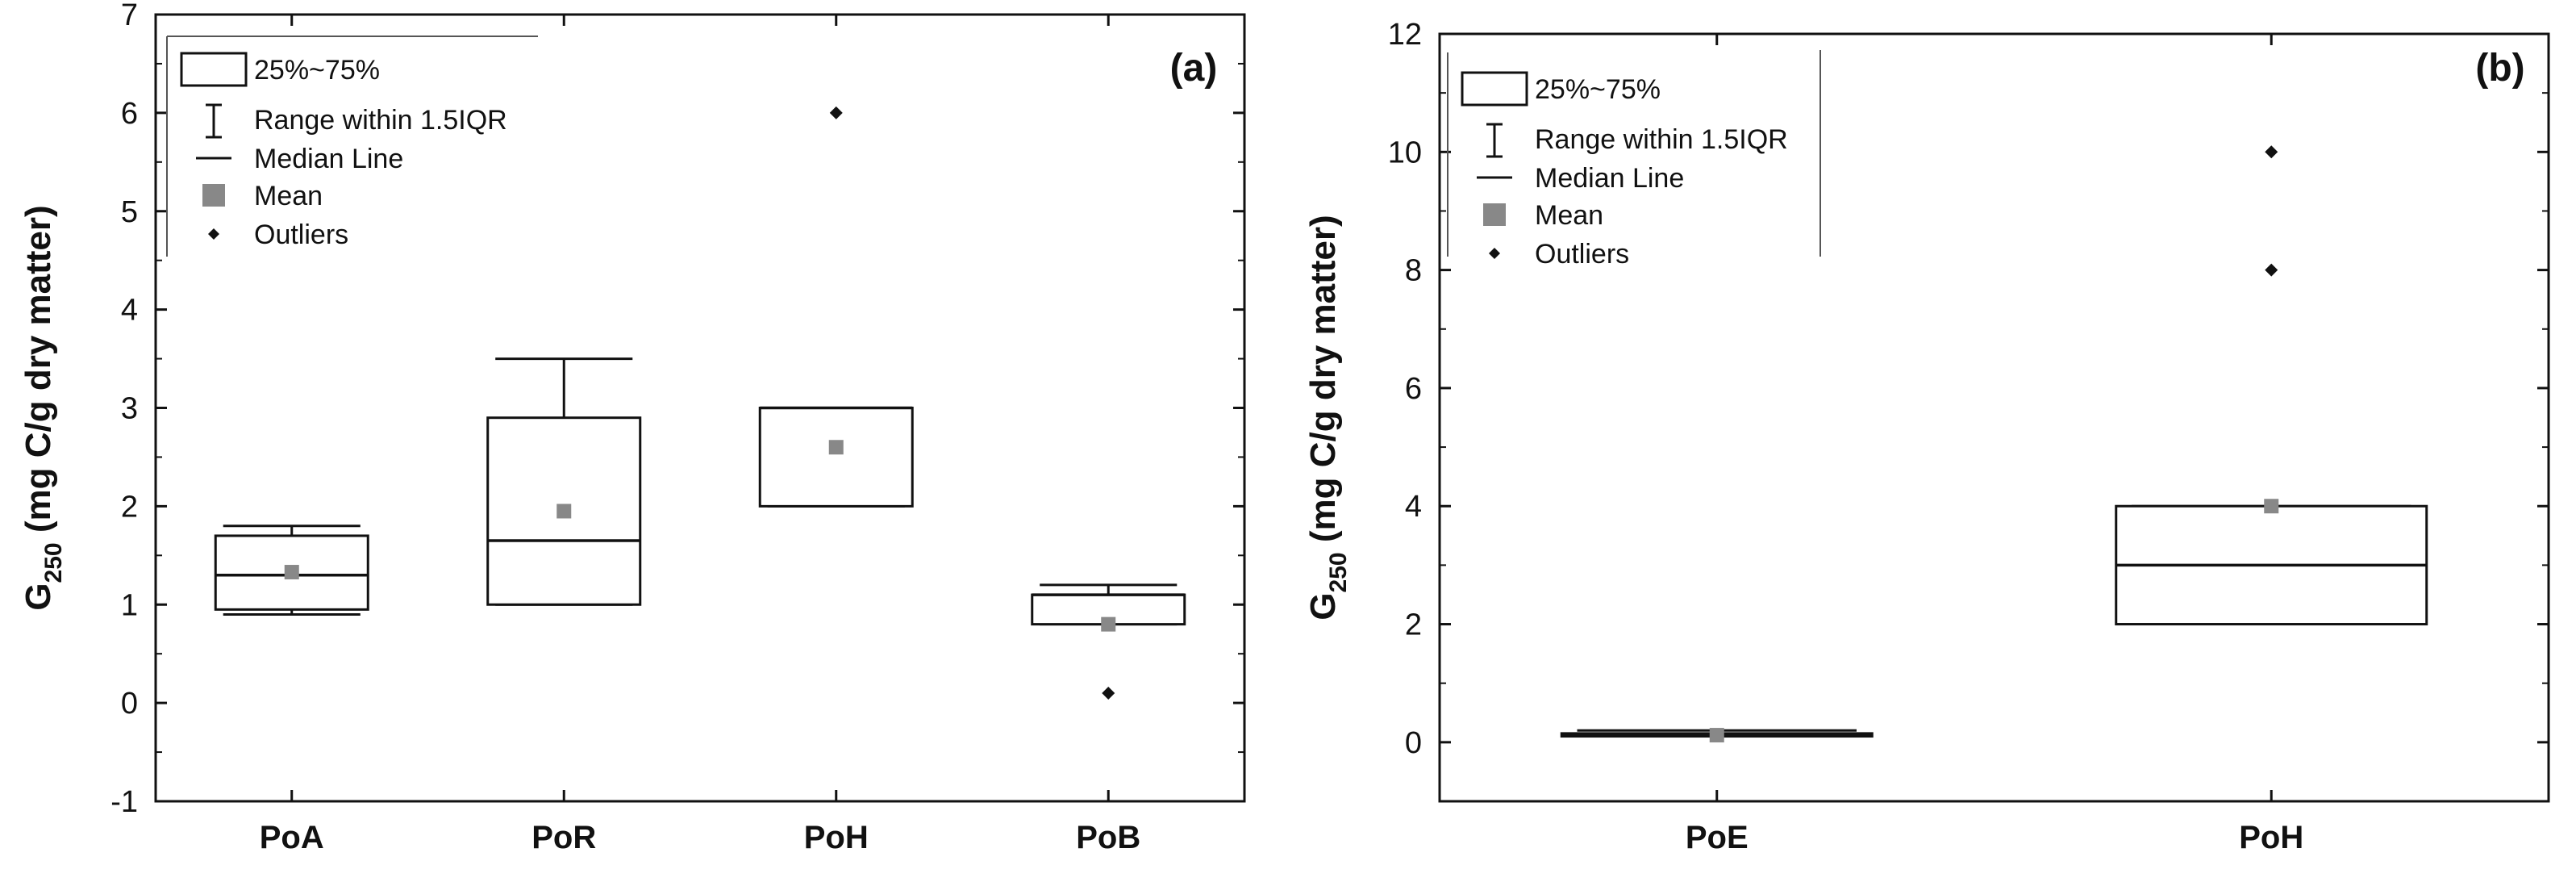 The height and width of the screenshot is (886, 2576). Describe the element at coordinates (1405, 35) in the screenshot. I see `y-tick-label: 12` at that location.